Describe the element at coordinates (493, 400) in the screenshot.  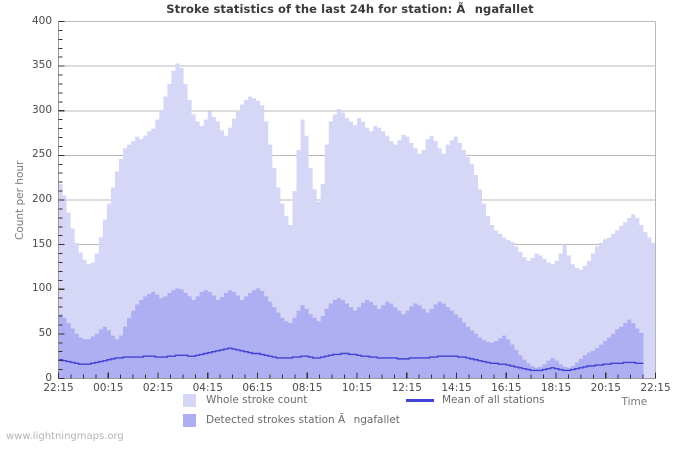
I see `legend-label-mean-of-all-stations: Mean of all stations` at that location.